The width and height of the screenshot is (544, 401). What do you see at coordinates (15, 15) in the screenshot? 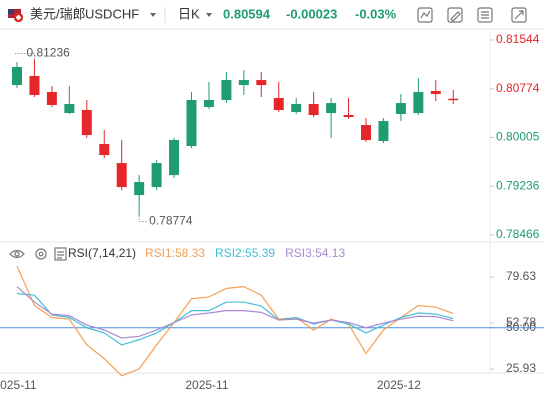
I see `flag-icon` at bounding box center [15, 15].